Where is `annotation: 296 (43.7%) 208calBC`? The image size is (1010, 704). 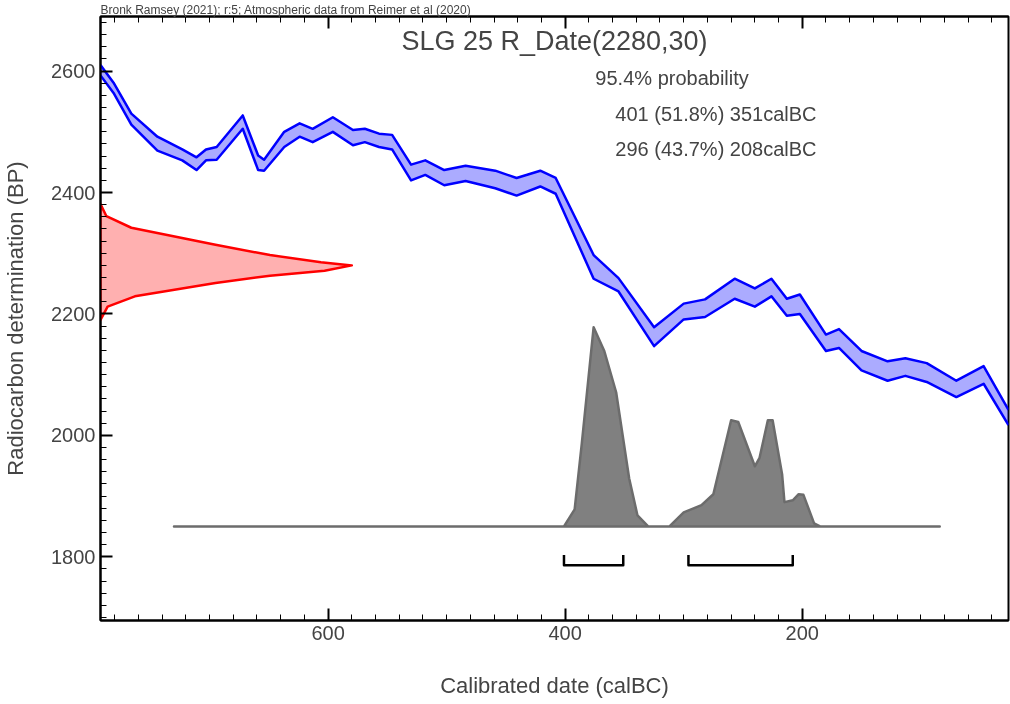 annotation: 296 (43.7%) 208calBC is located at coordinates (716, 149).